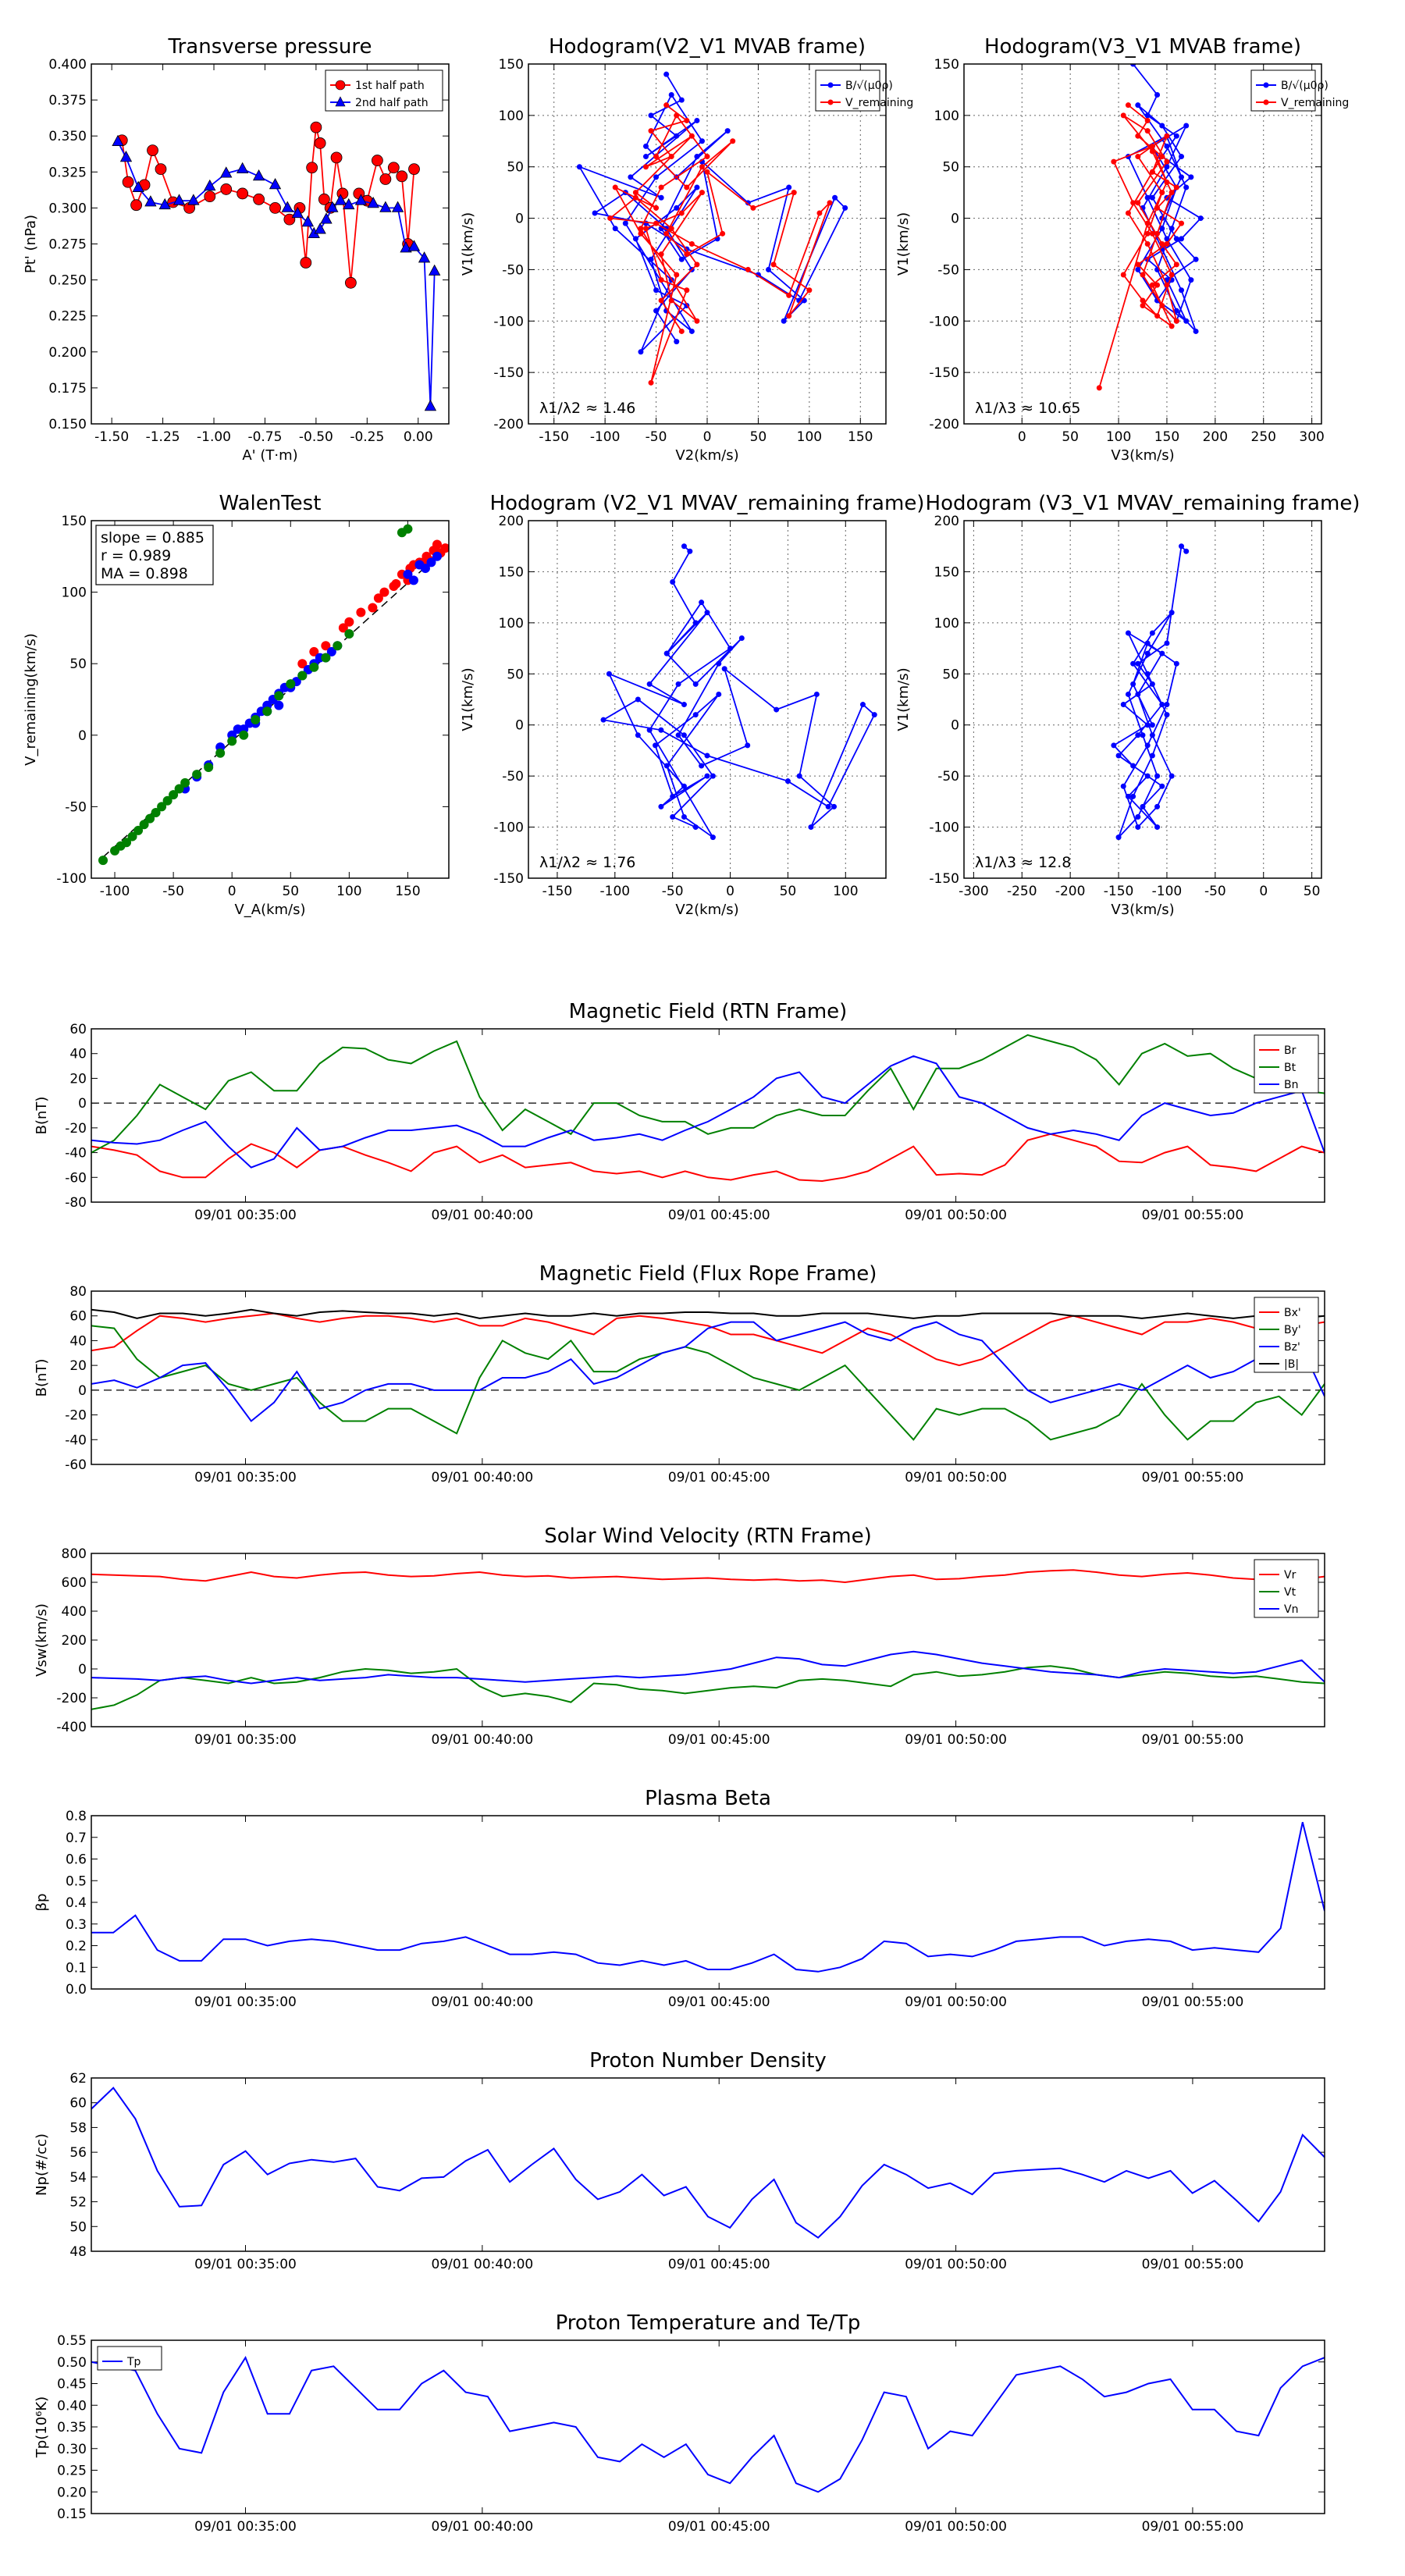 This screenshot has width=1405, height=2576. I want to click on x-tick-label: -250, so click(1022, 891).